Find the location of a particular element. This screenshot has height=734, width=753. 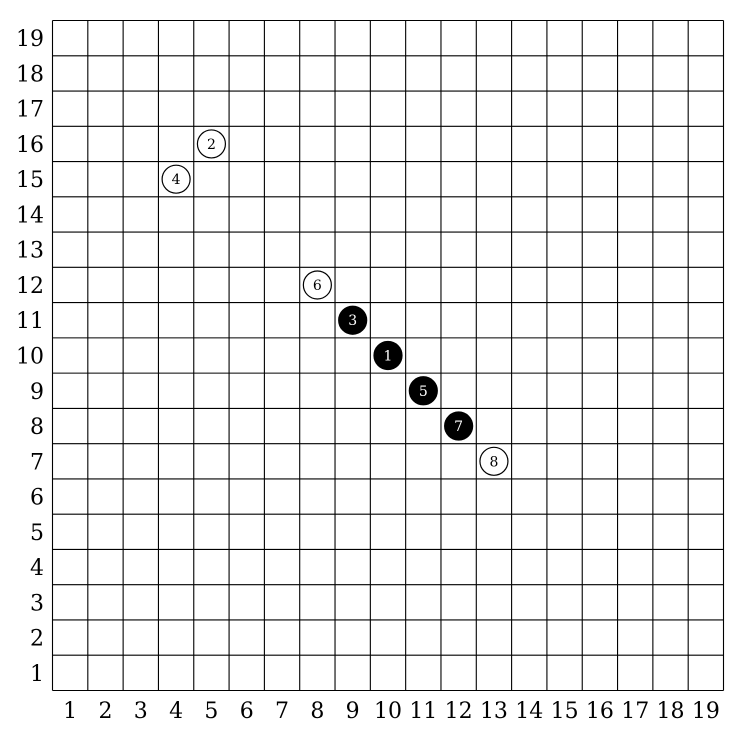

column-label: 11 is located at coordinates (423, 711).